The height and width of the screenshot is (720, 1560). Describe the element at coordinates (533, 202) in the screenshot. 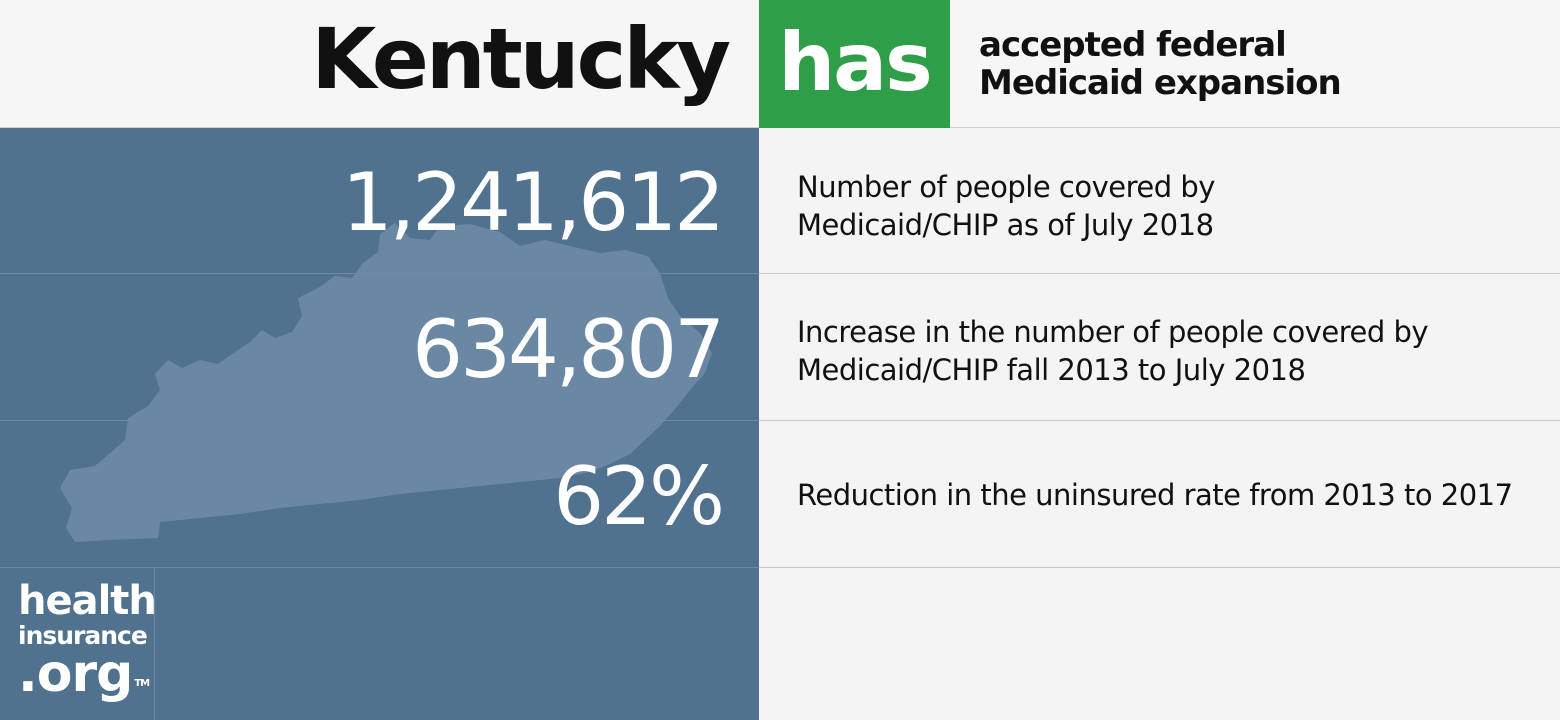

I see `stat-value-covered: 1,241,612` at that location.